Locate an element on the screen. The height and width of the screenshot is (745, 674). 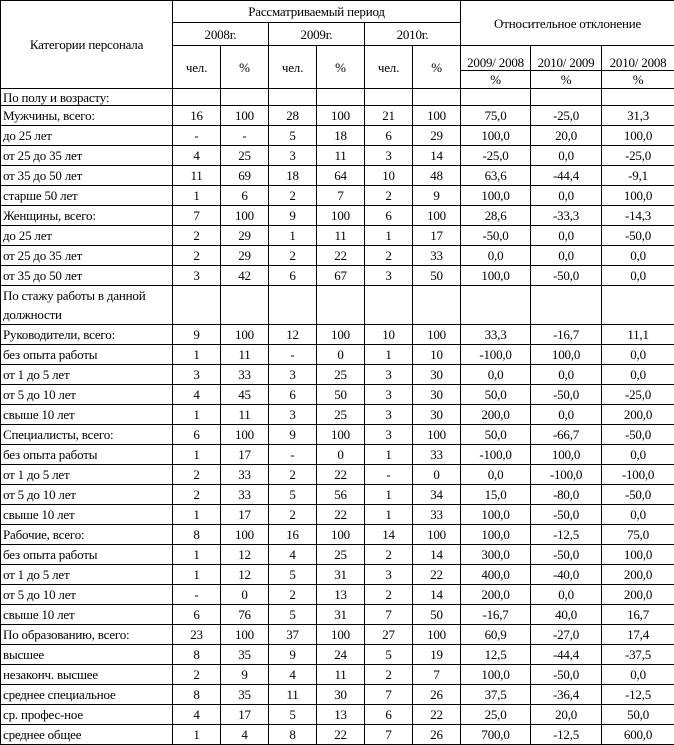
section-label: По стажу работы в данной должности is located at coordinates (87, 305).